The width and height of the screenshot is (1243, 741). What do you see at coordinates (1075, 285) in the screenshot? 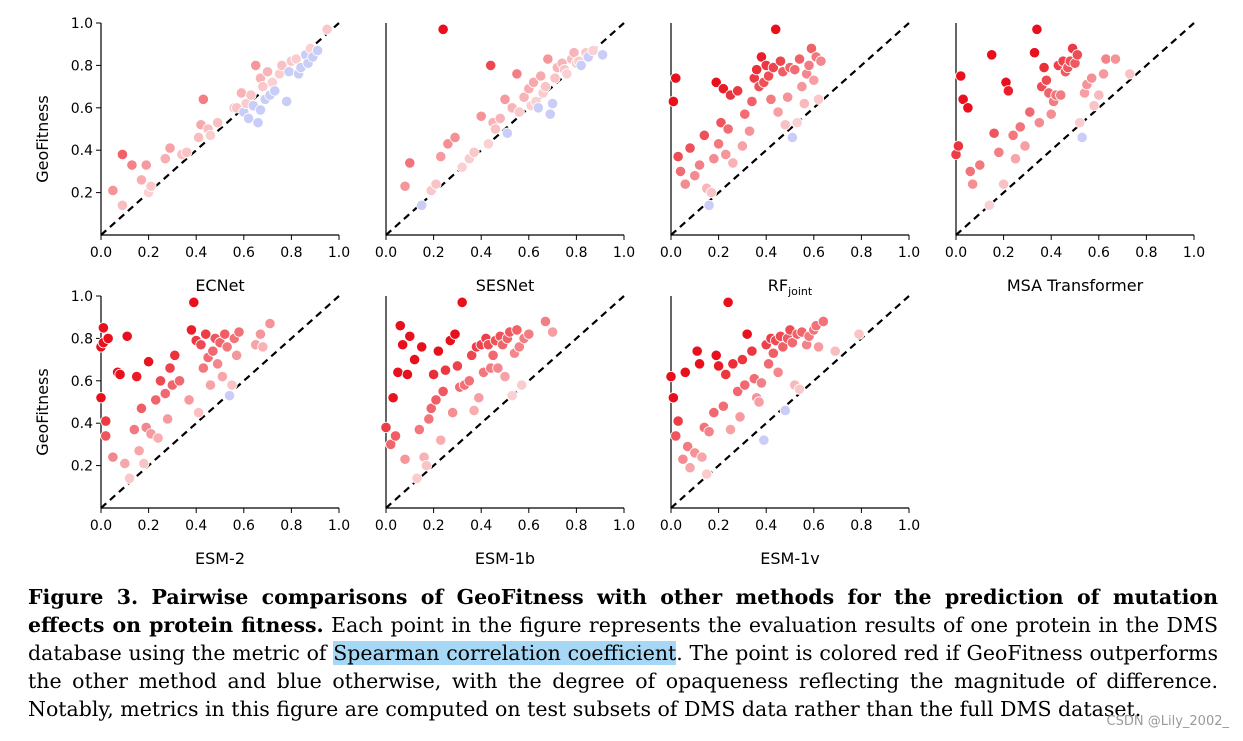
I see `x-axis-label: MSA Transformer` at bounding box center [1075, 285].